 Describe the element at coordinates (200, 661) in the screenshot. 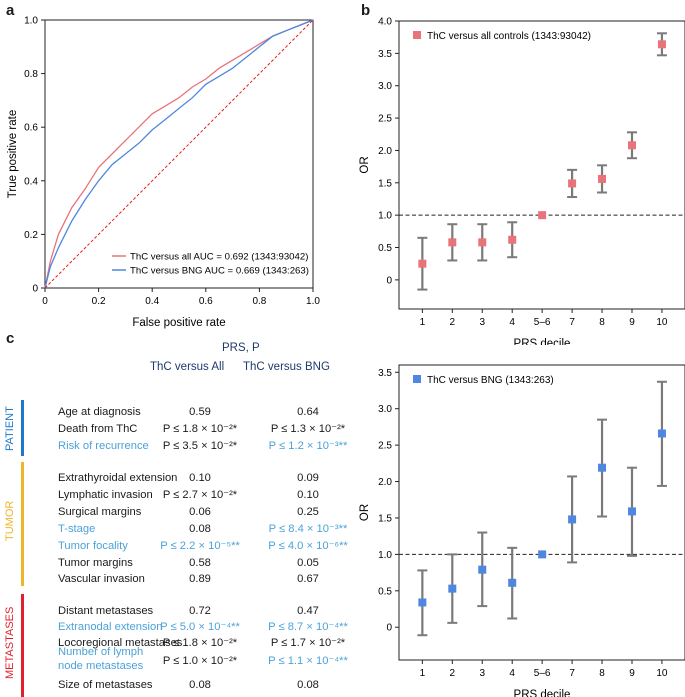

I see `value-all: P ≤ 1.0 × 10⁻²*` at that location.